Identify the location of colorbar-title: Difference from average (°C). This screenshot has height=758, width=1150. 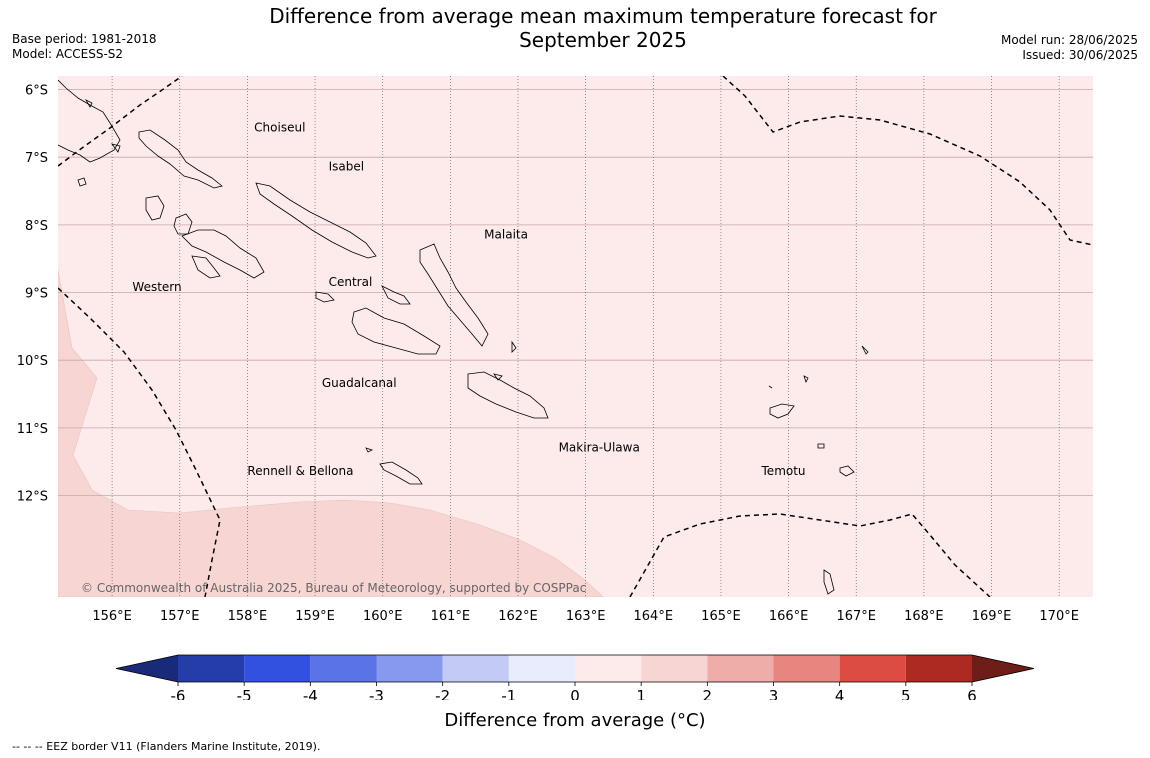
(575, 720).